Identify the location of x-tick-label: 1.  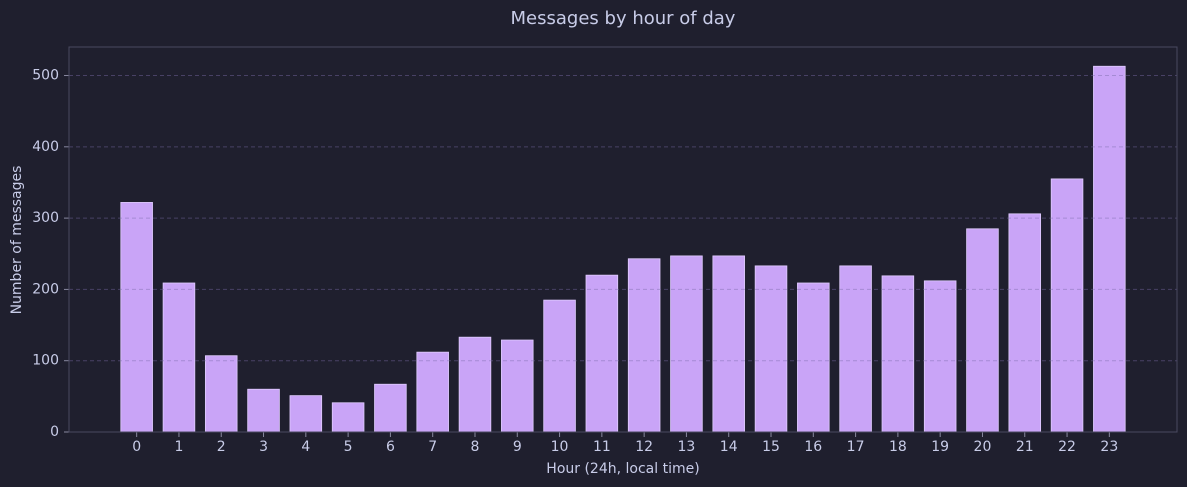
(178, 447).